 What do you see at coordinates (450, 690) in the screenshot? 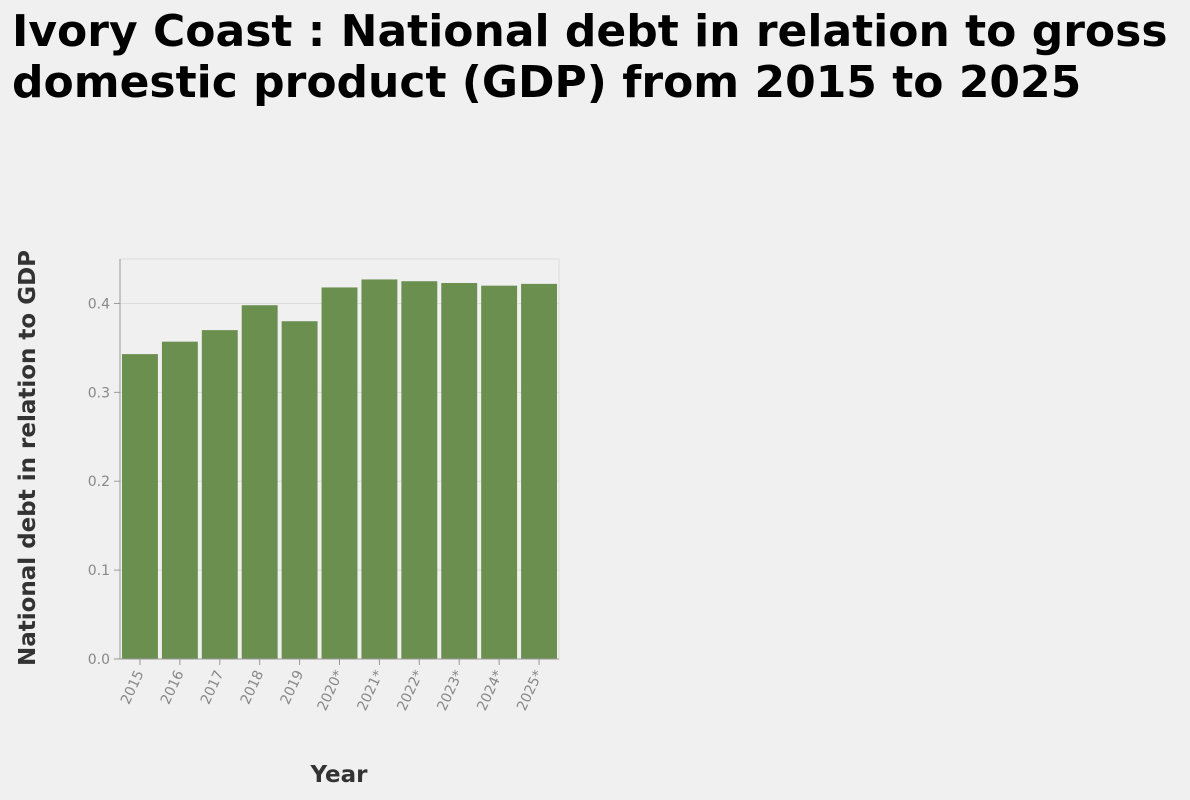
I see `x-tick-label: 2023*` at bounding box center [450, 690].